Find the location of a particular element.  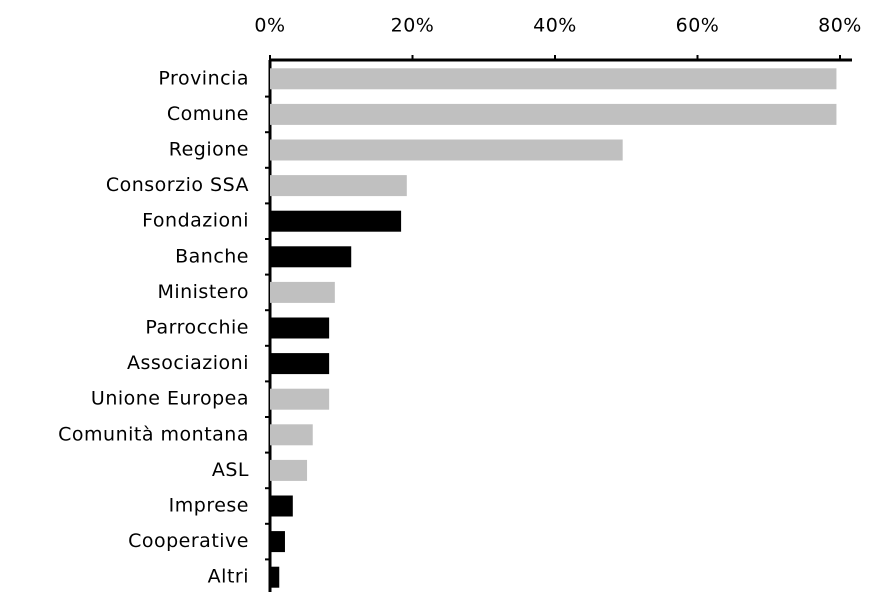

y-tick-label: Associazioni is located at coordinates (188, 363).